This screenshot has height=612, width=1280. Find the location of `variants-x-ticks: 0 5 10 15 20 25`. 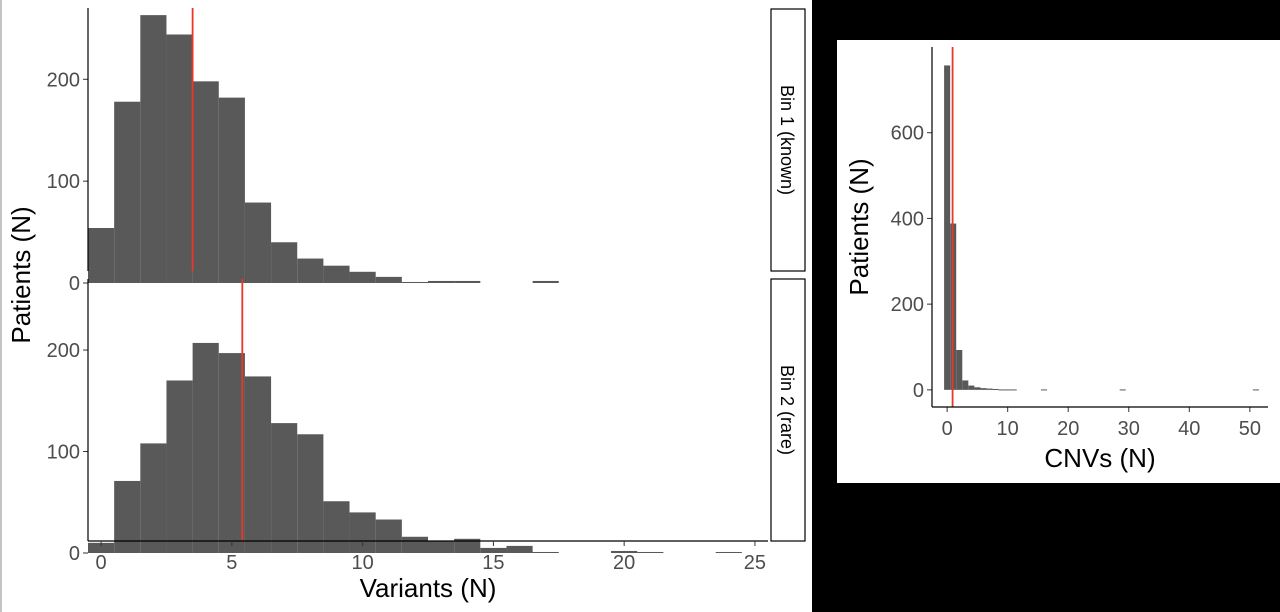

variants-x-ticks: 0 5 10 15 20 25 is located at coordinates (431, 557).